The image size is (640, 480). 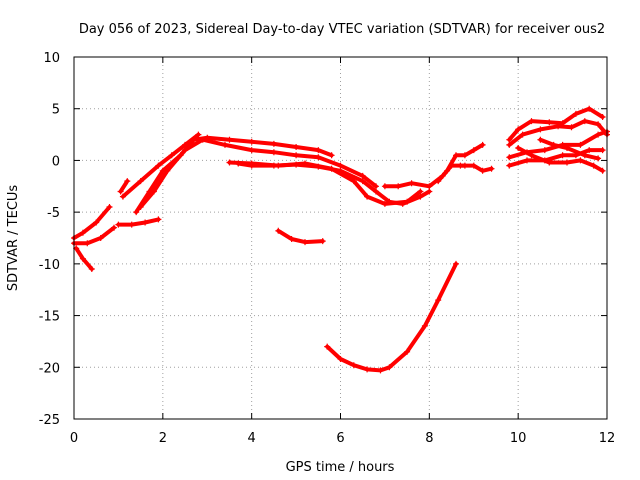 What do you see at coordinates (138, 222) in the screenshot?
I see `series-s8` at bounding box center [138, 222].